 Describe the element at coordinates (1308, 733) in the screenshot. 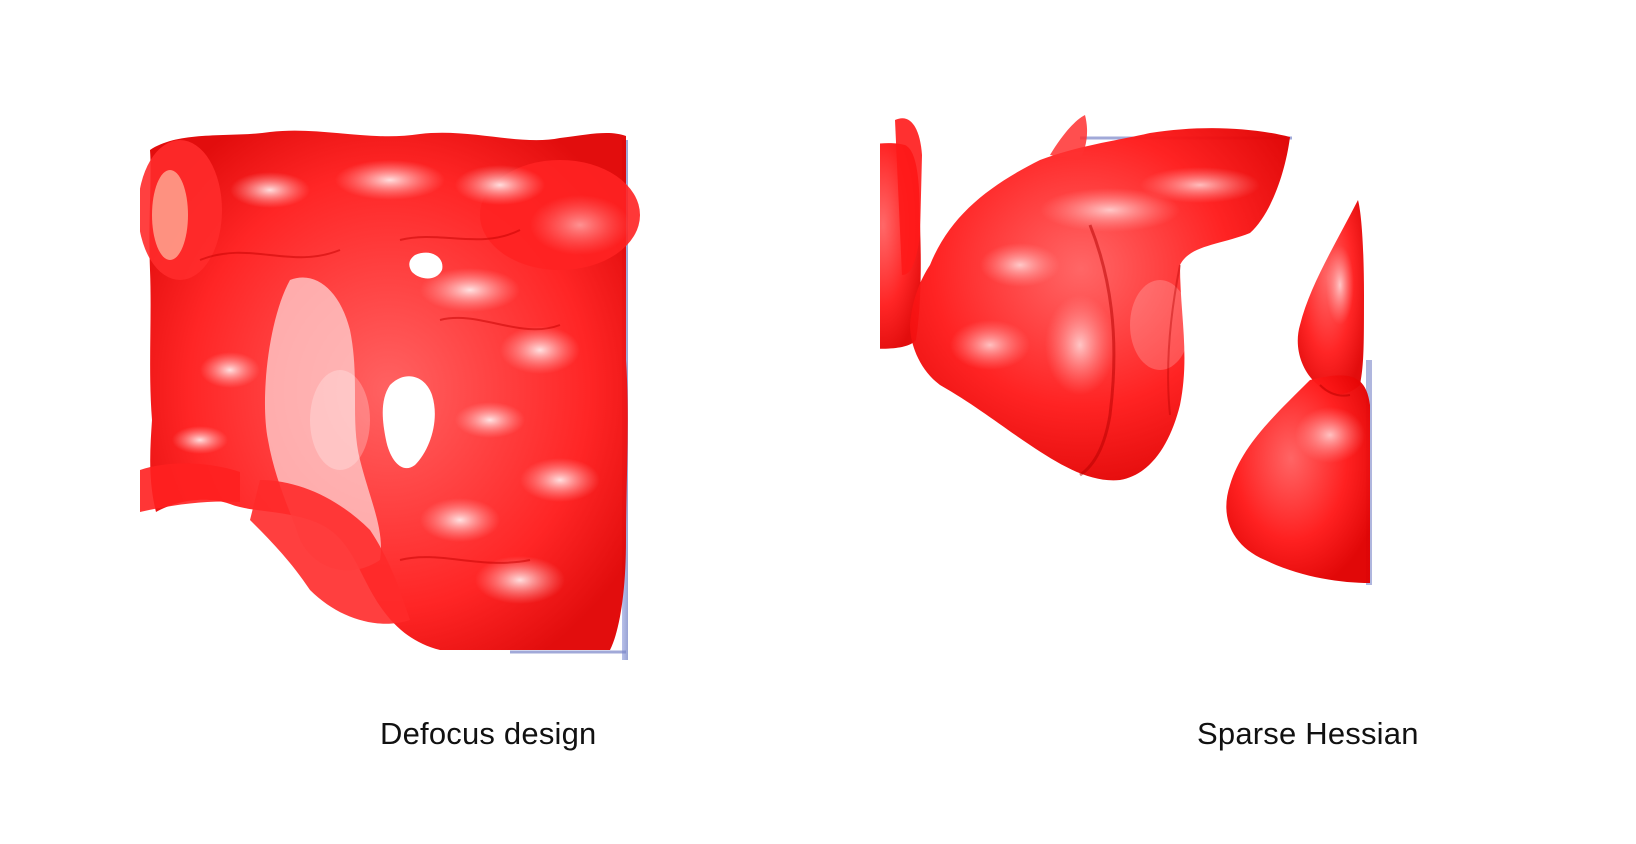

I see `caption-sparse-hessian: Sparse Hessian` at that location.